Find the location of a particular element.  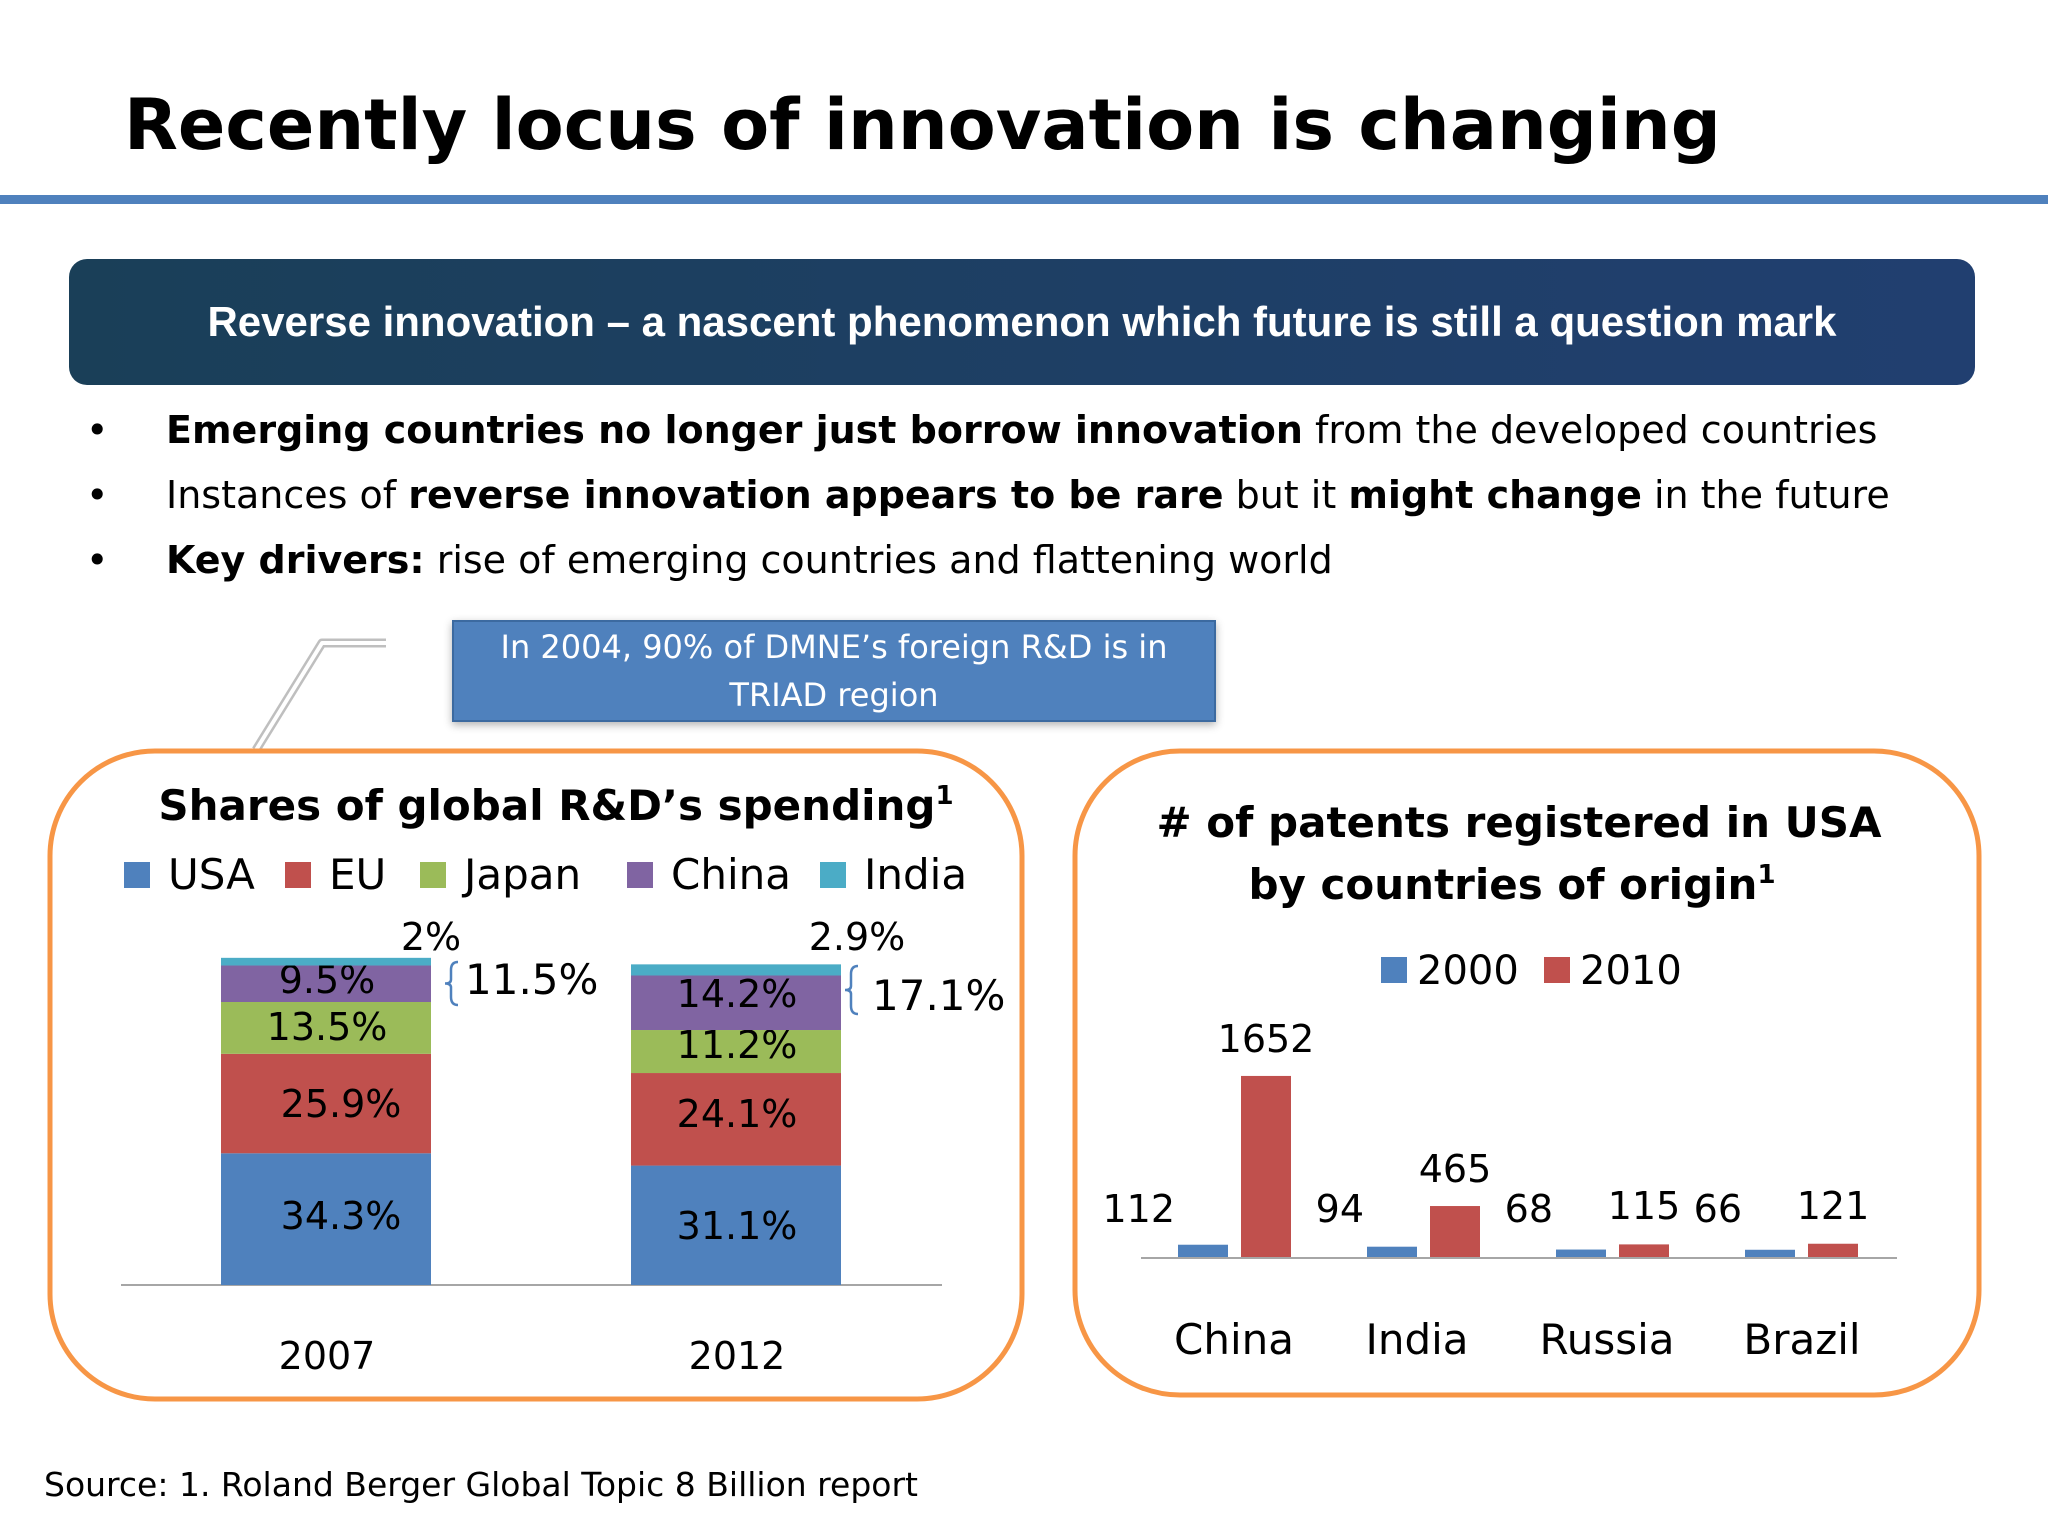

data-label: 121 is located at coordinates (1833, 1206).